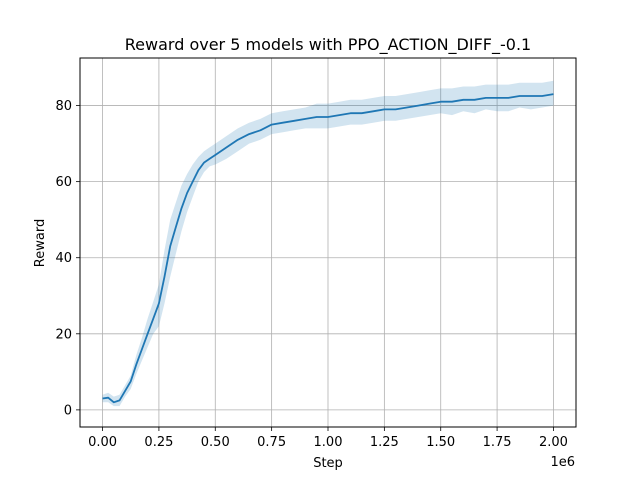 The height and width of the screenshot is (480, 640). I want to click on x-axis-offset-label: 1e6, so click(562, 462).